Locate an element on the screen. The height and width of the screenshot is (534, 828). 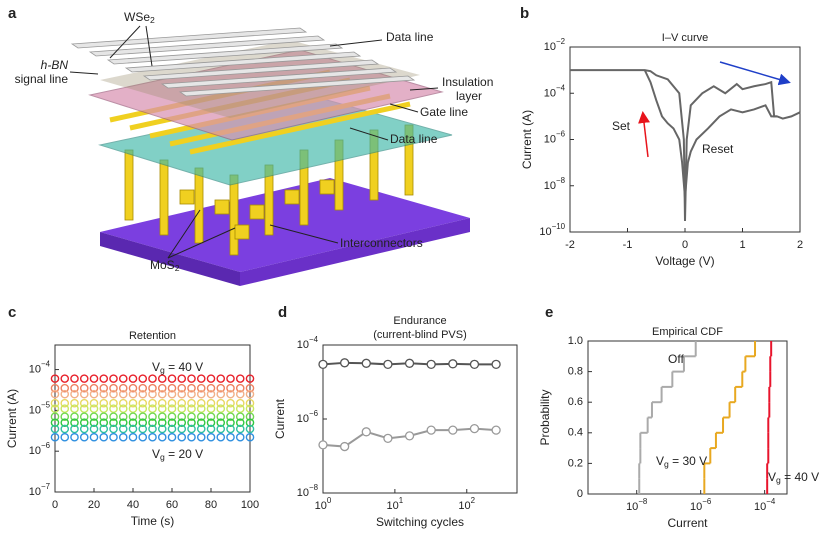
panel-label: d is located at coordinates (282, 312).